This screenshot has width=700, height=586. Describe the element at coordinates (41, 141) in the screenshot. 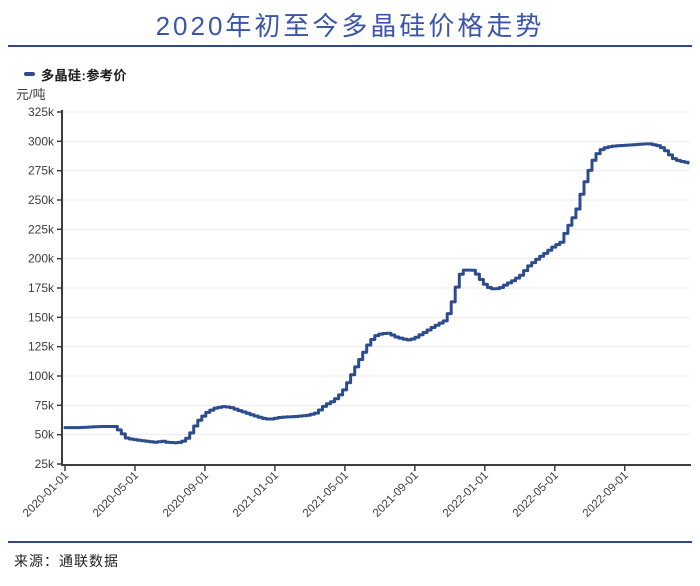

I see `y-axis-tick-label: 300k` at that location.